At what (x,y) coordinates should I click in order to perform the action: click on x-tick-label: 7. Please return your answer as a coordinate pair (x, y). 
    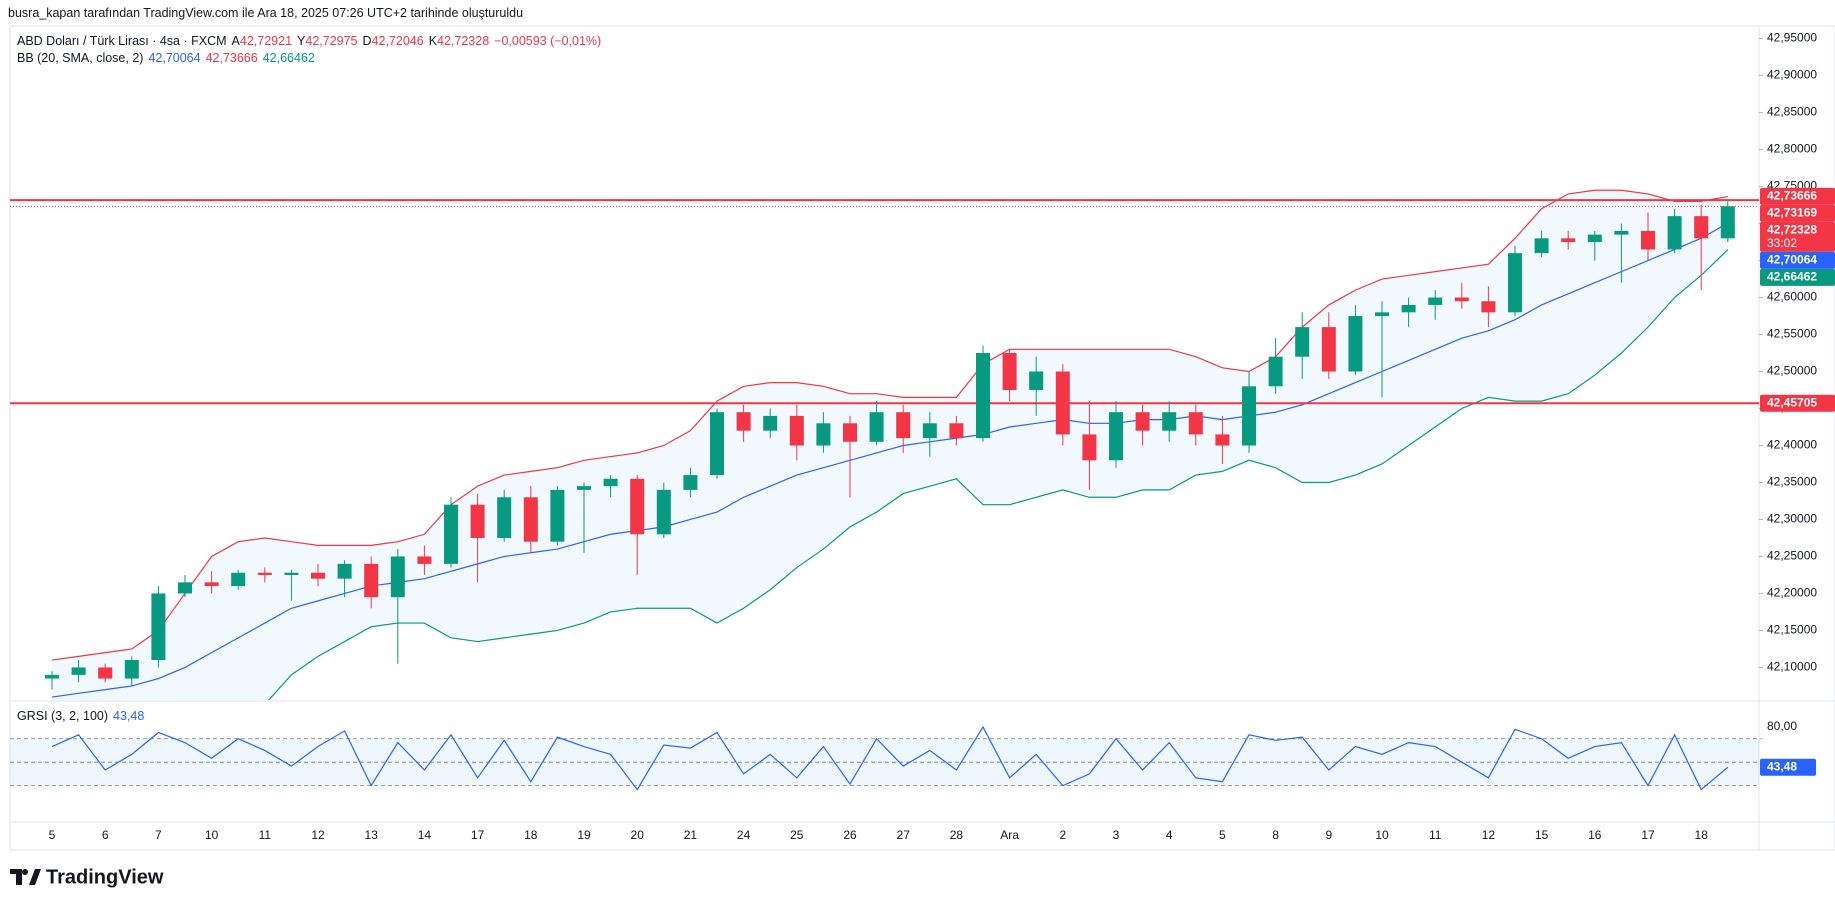
    Looking at the image, I should click on (158, 835).